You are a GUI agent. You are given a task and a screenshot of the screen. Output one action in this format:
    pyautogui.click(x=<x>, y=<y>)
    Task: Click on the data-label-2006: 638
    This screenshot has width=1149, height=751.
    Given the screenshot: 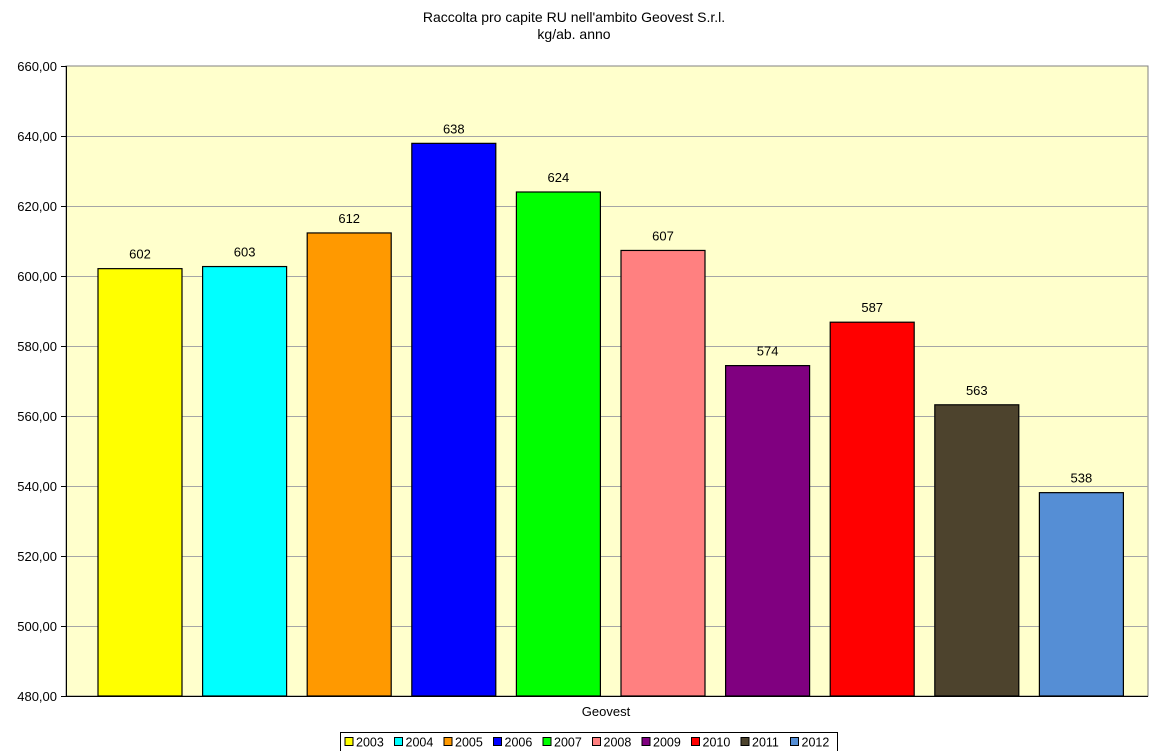 What is the action you would take?
    pyautogui.click(x=454, y=128)
    